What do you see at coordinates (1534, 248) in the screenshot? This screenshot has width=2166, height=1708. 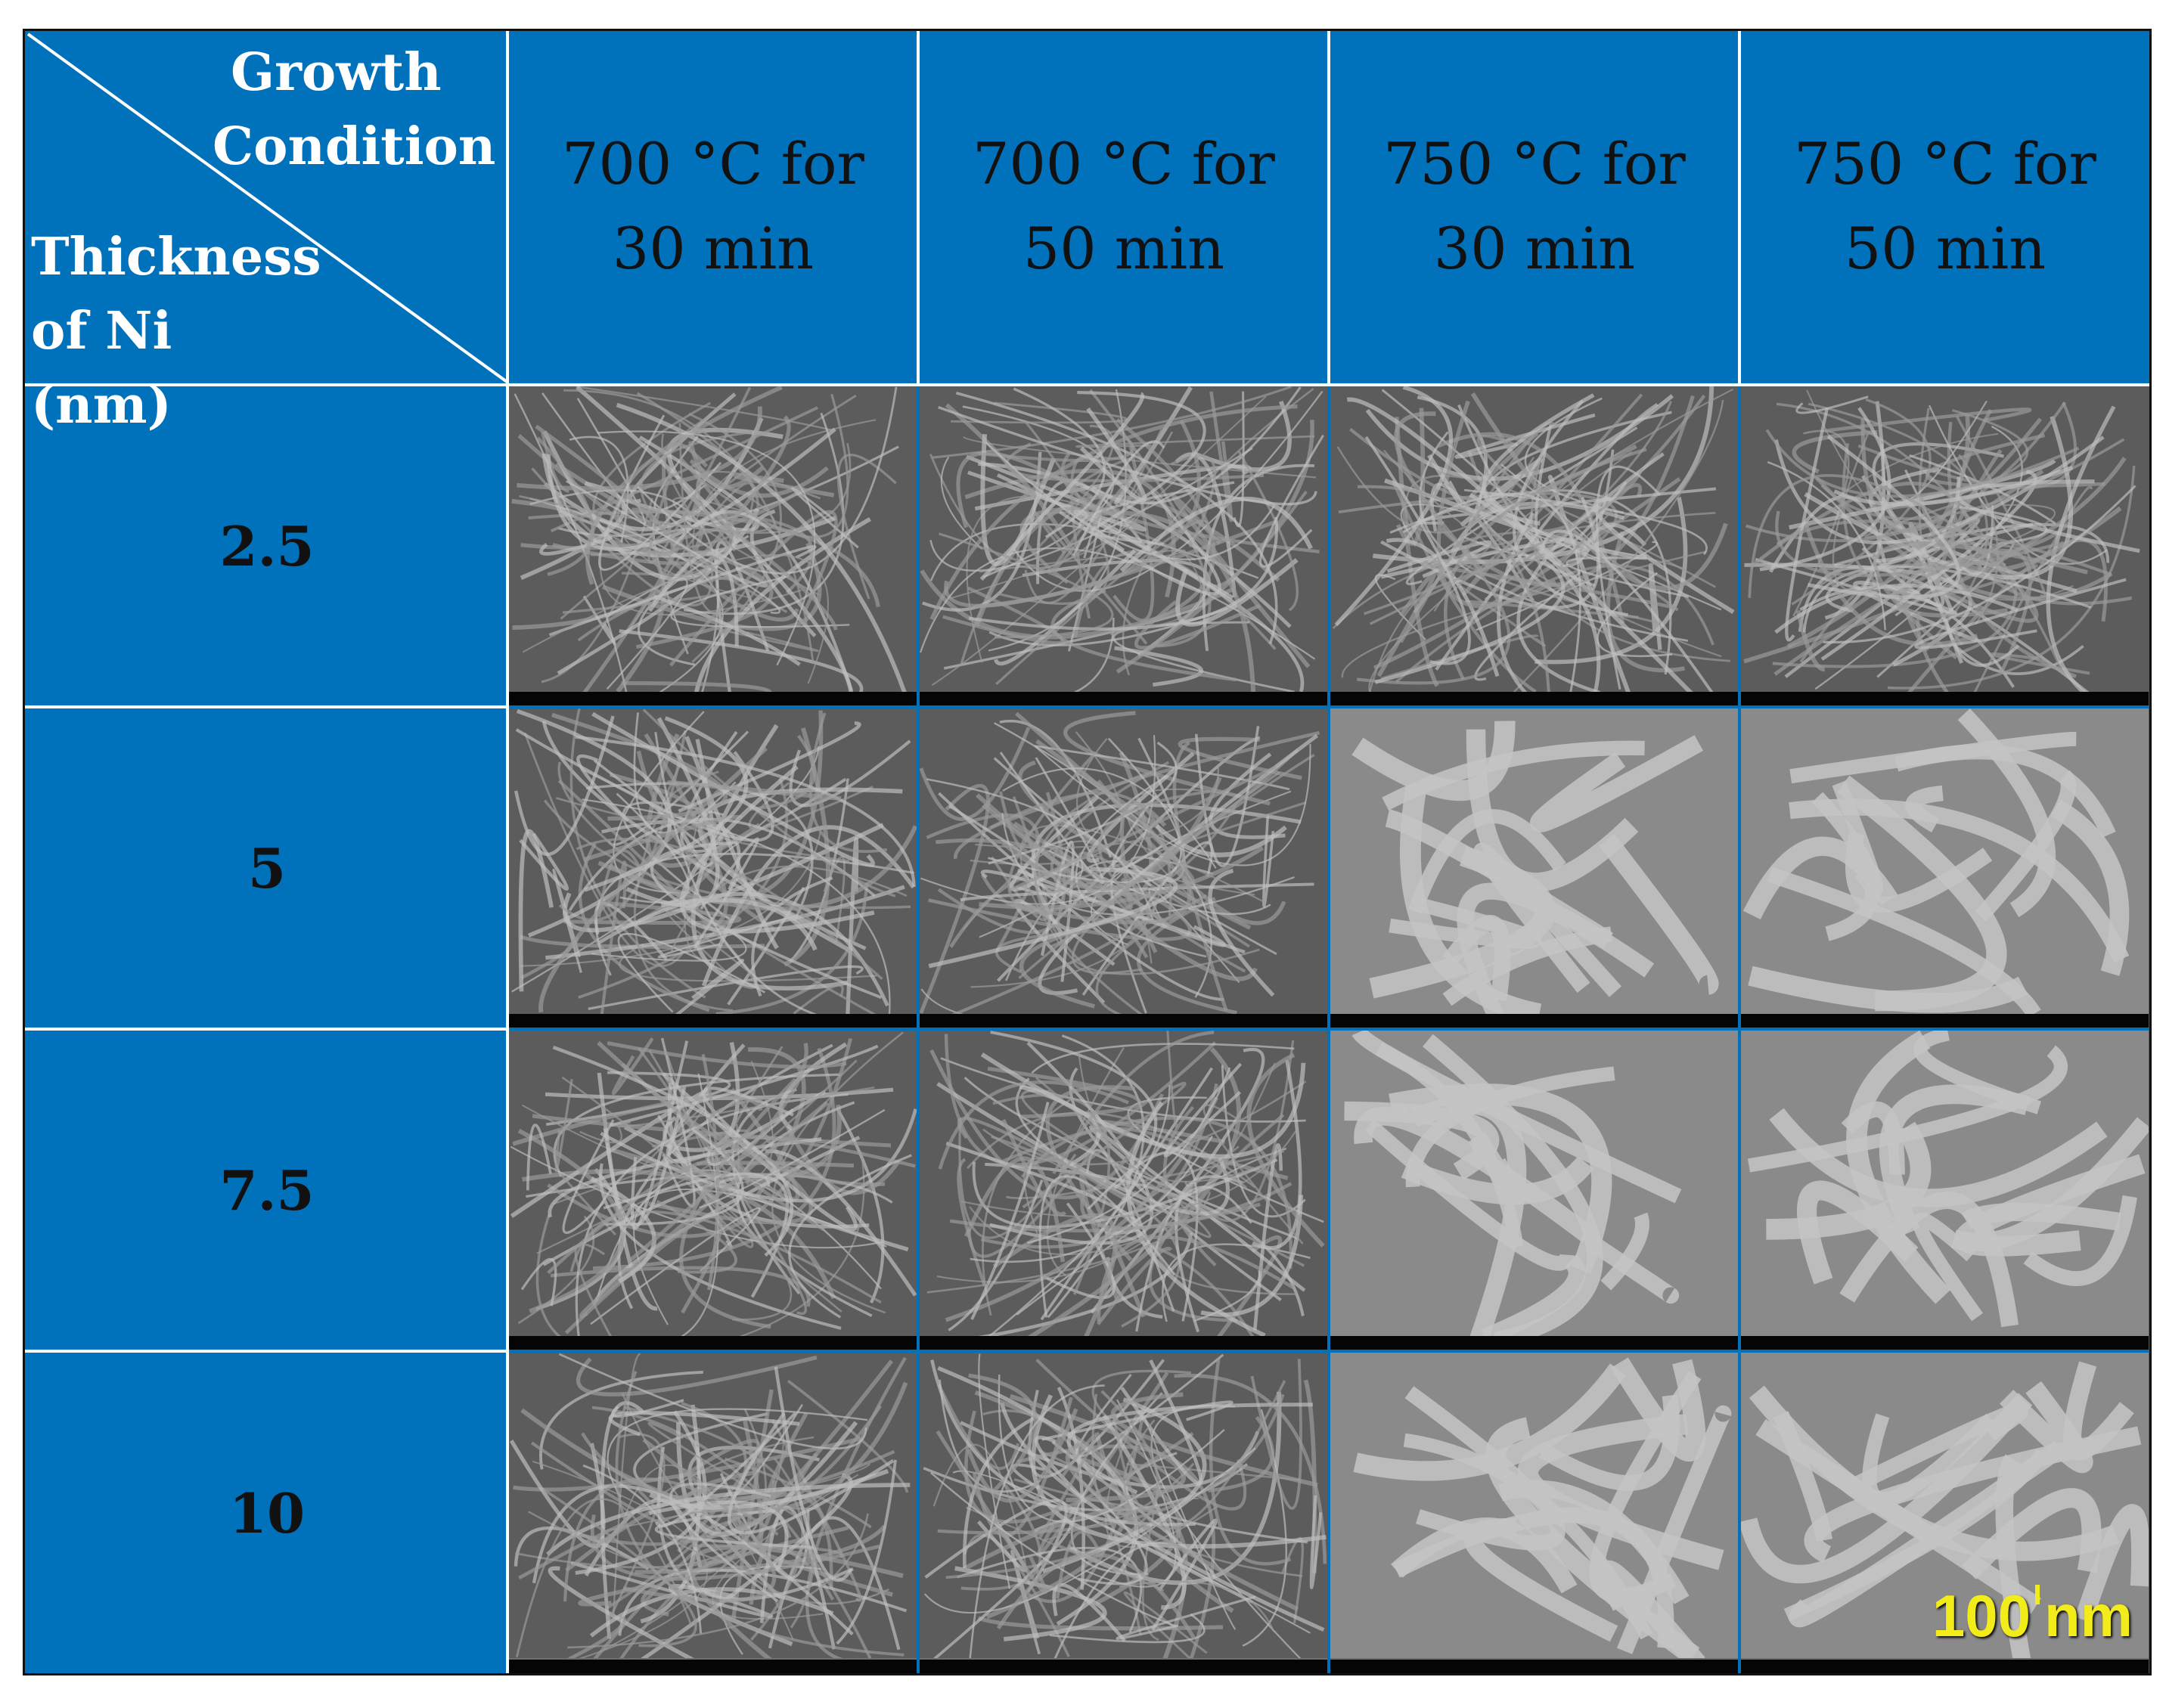 I see `column-header-3-line2: 30 min` at bounding box center [1534, 248].